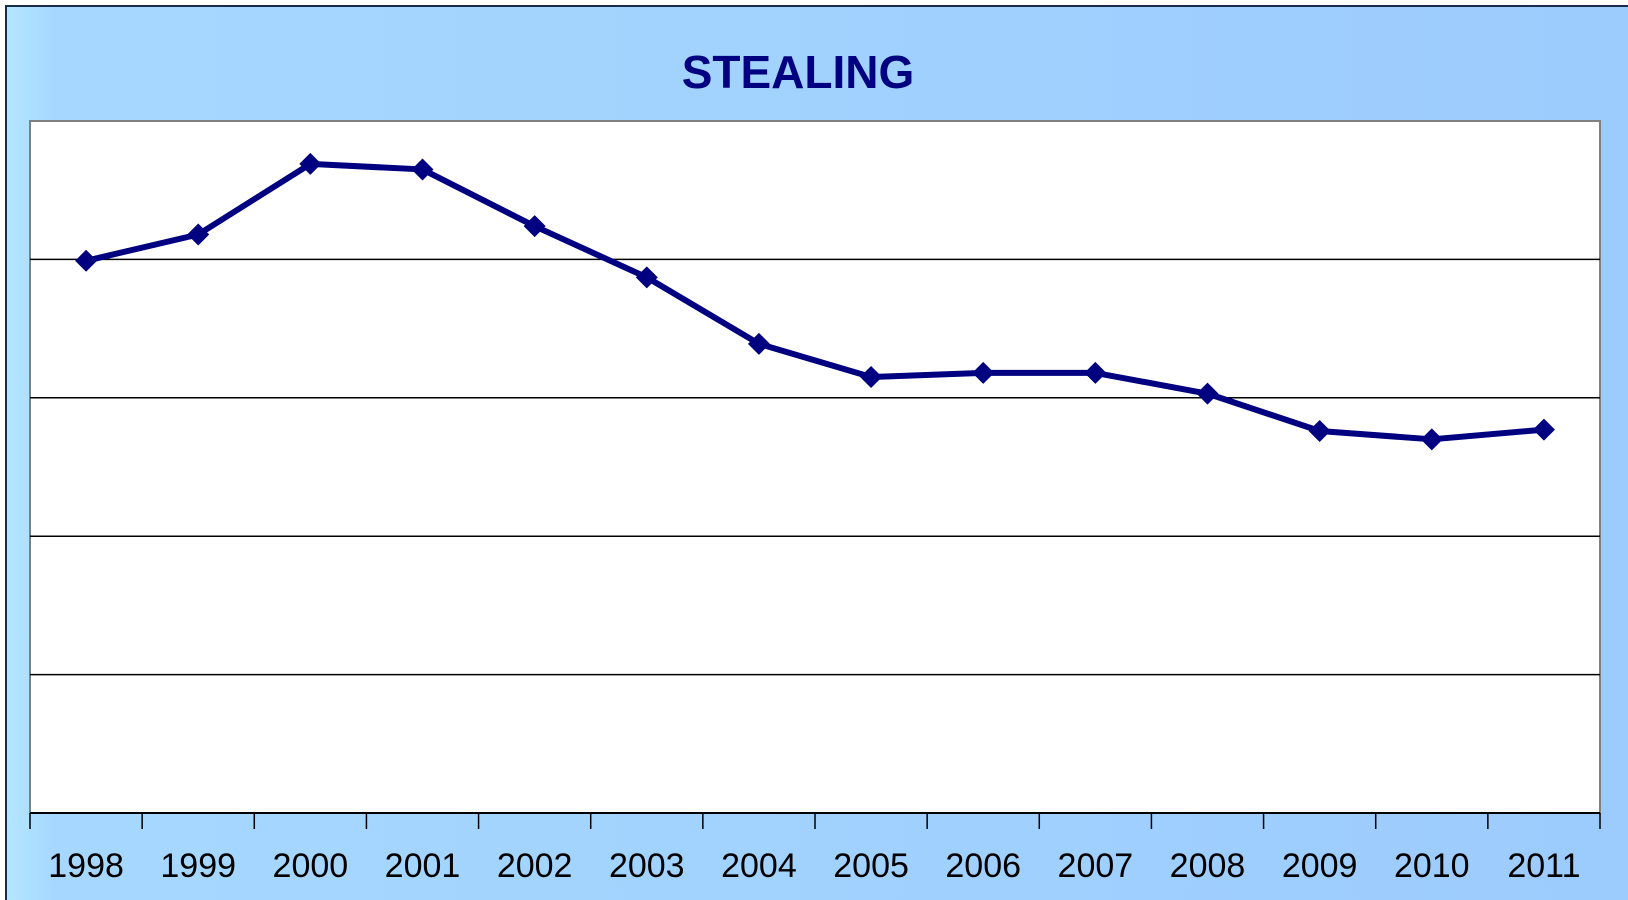 This screenshot has height=900, width=1628. Describe the element at coordinates (535, 866) in the screenshot. I see `x-tick-label: 2002` at that location.